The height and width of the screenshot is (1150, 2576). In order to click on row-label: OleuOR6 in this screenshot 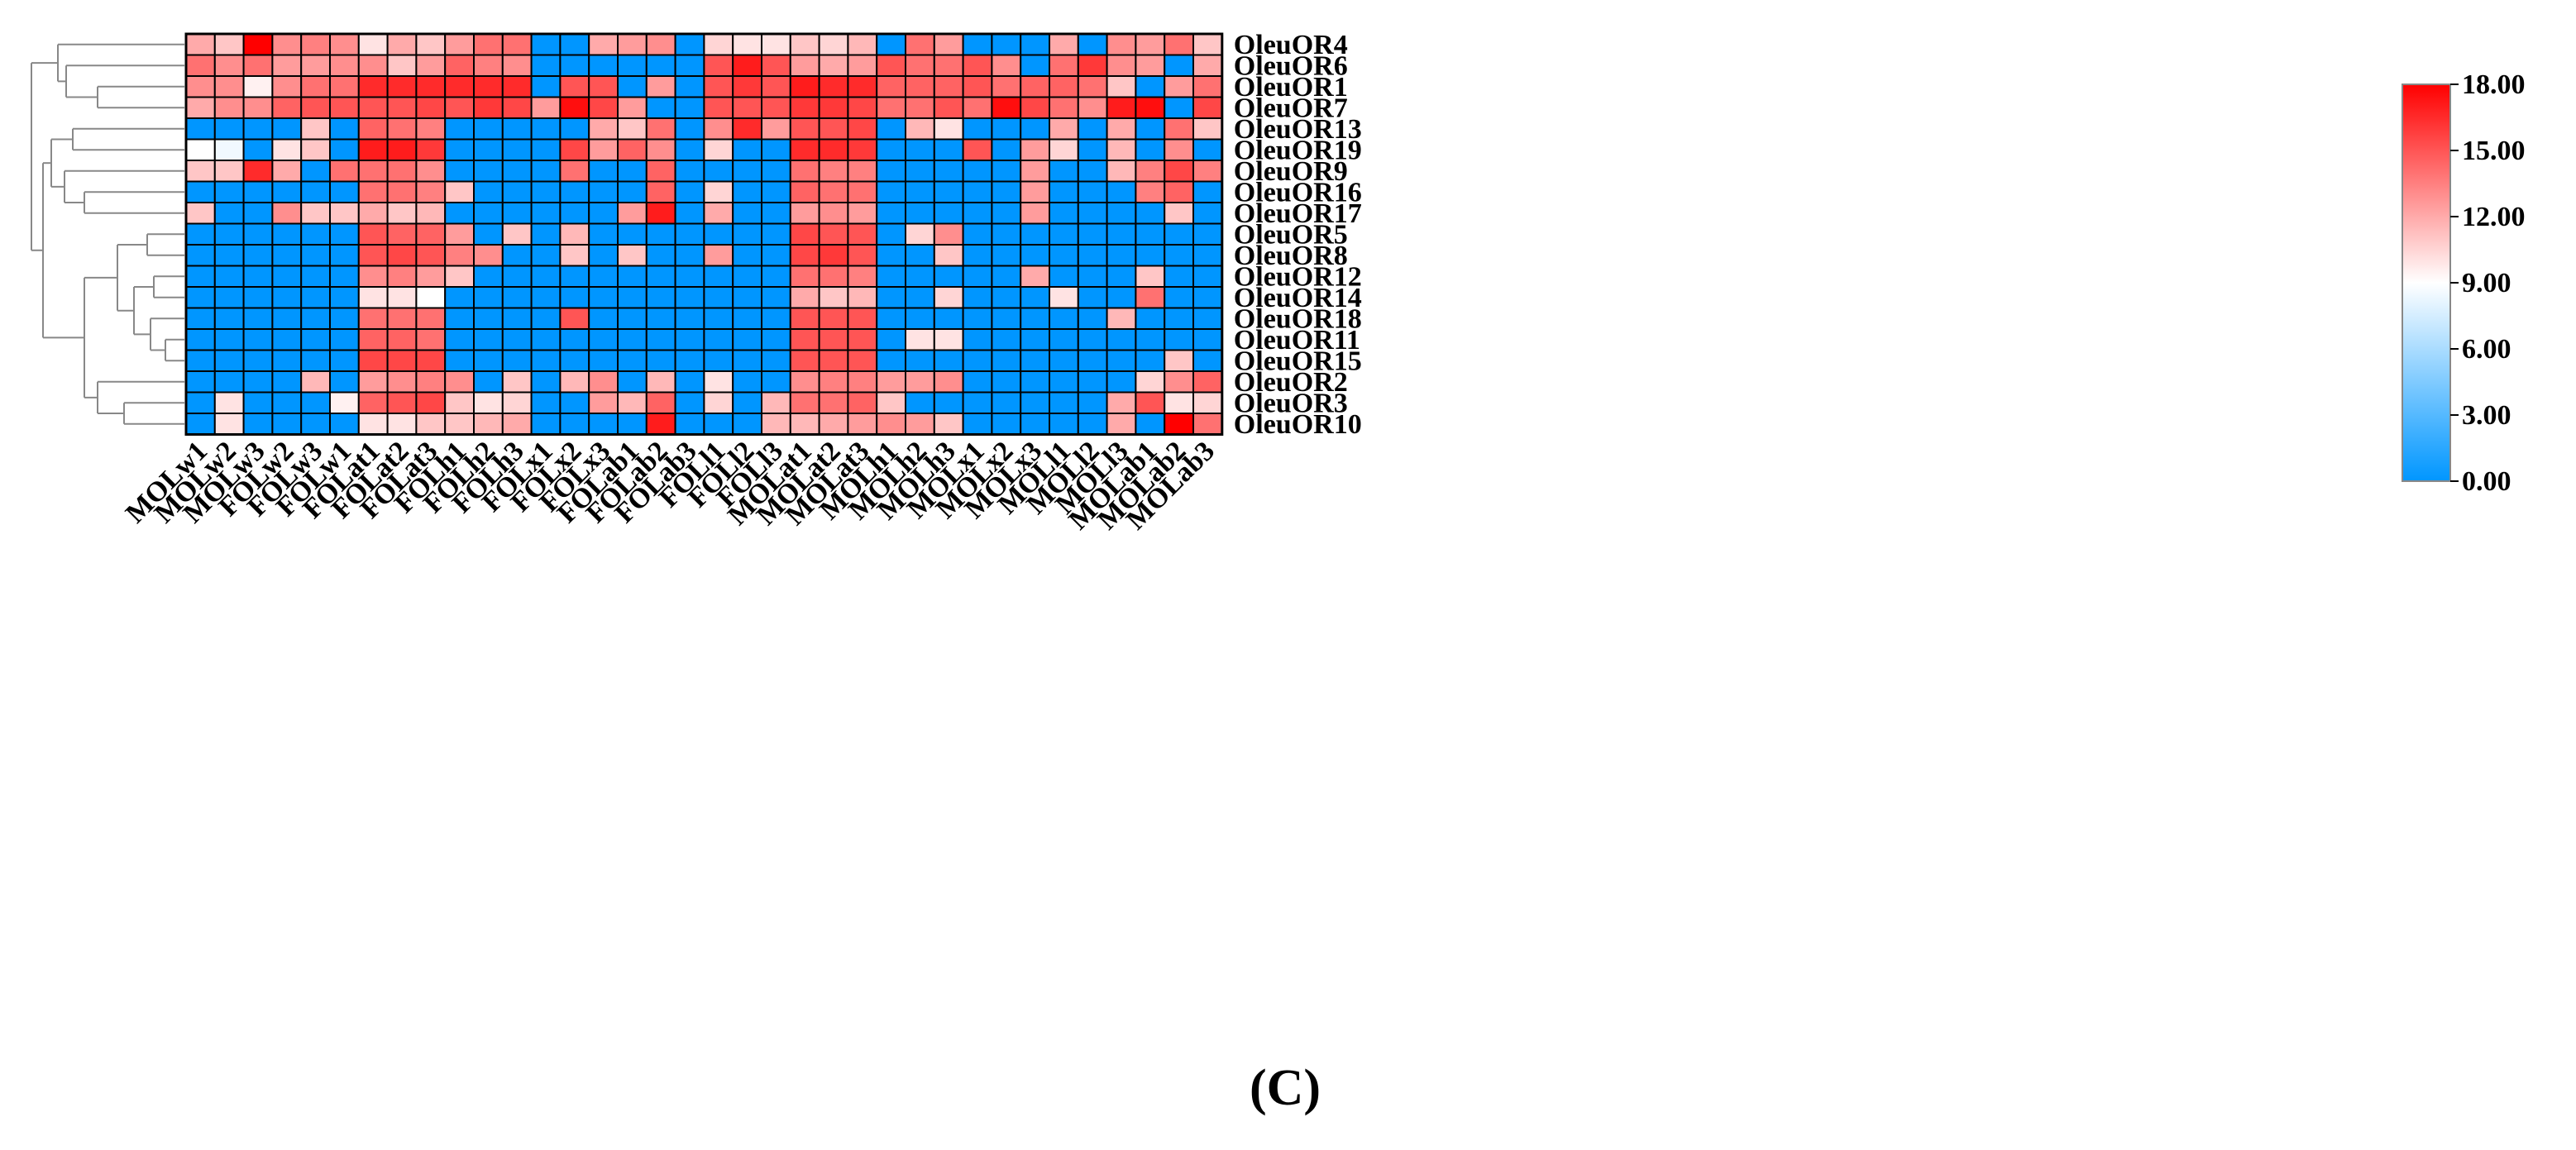, I will do `click(1291, 65)`.